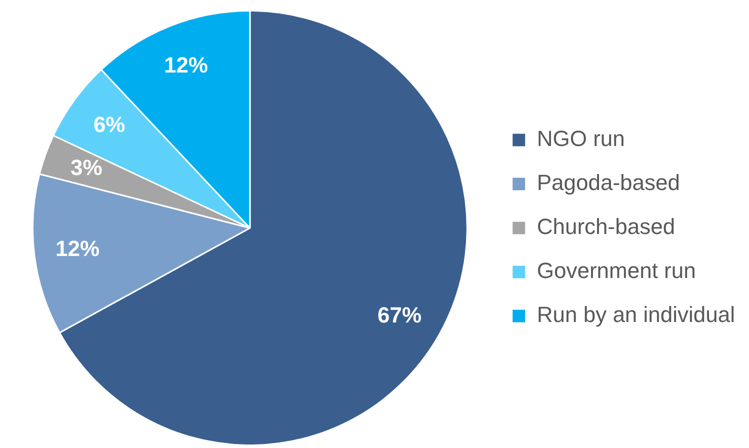  What do you see at coordinates (606, 227) in the screenshot?
I see `legend-label: Church-based` at bounding box center [606, 227].